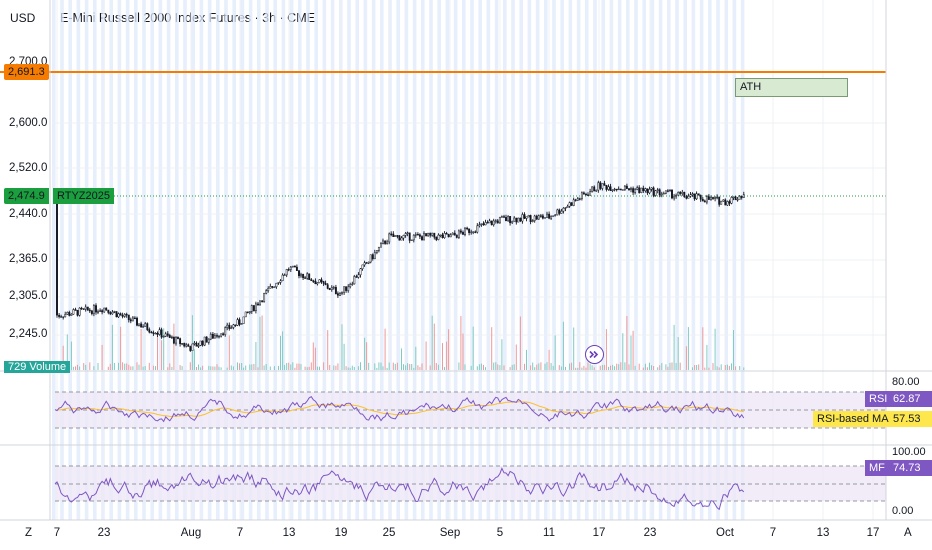 This screenshot has width=932, height=550. Describe the element at coordinates (594, 354) in the screenshot. I see `goto-realtime-icon` at that location.